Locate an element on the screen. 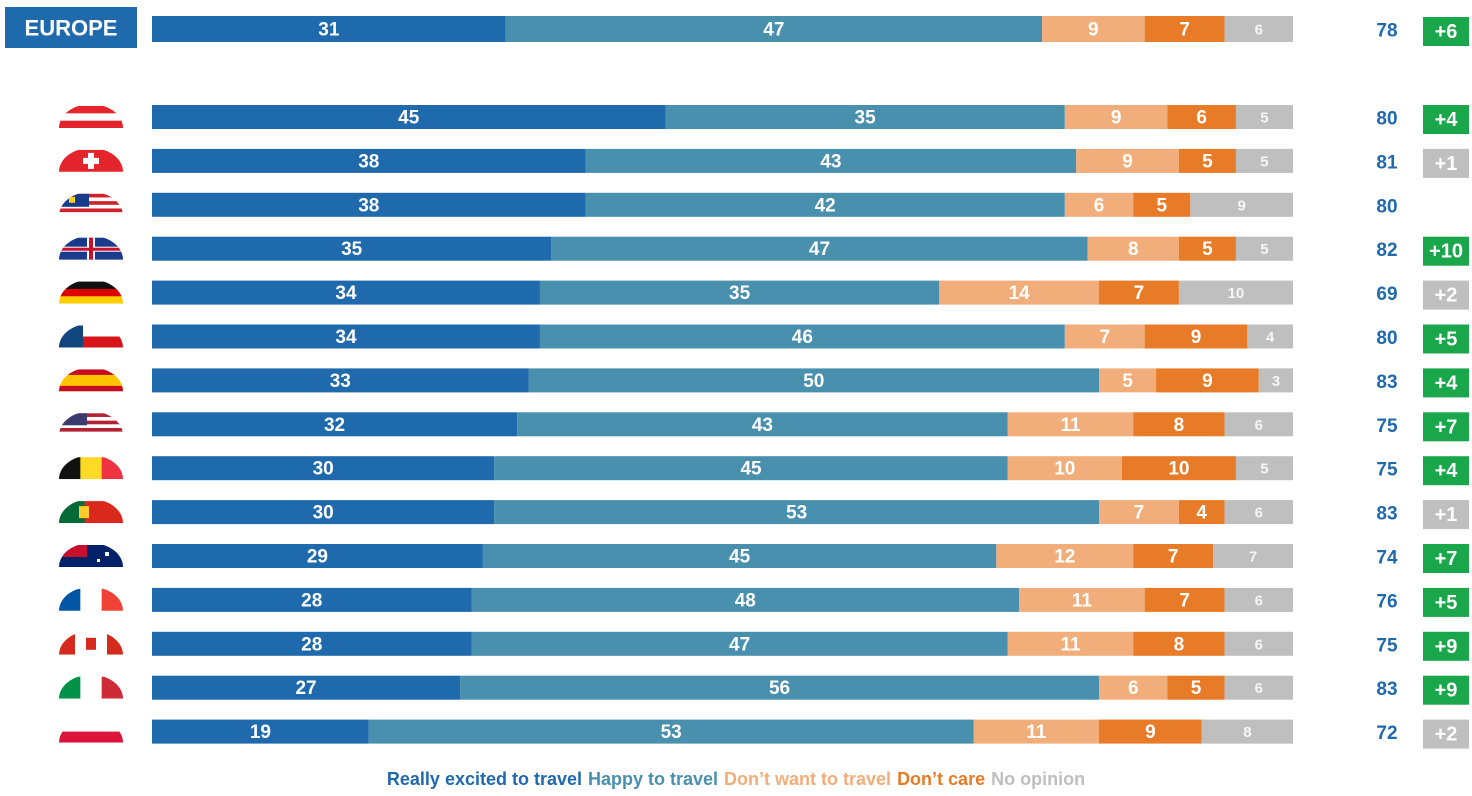  change-label: +1 is located at coordinates (1446, 164).